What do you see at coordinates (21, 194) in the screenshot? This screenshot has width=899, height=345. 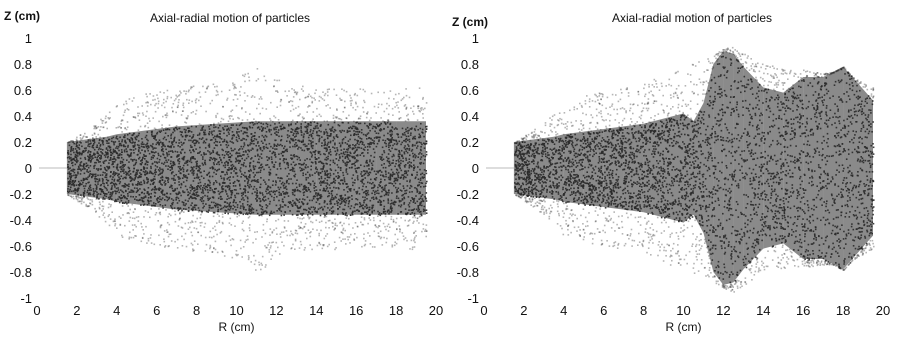 I see `y-tick-label: -0.2` at bounding box center [21, 194].